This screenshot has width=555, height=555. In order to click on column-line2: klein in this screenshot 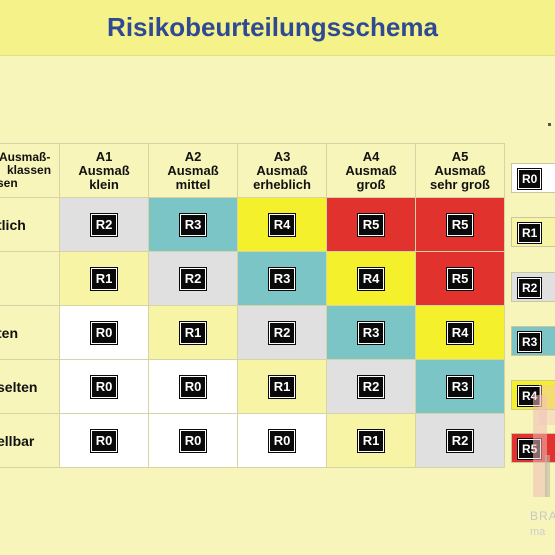, I will do `click(104, 184)`.